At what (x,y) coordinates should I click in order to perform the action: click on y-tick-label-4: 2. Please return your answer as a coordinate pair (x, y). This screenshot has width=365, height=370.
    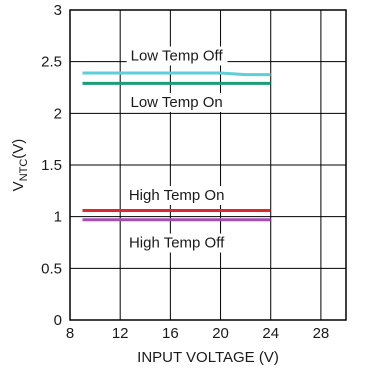
    Looking at the image, I should click on (58, 113).